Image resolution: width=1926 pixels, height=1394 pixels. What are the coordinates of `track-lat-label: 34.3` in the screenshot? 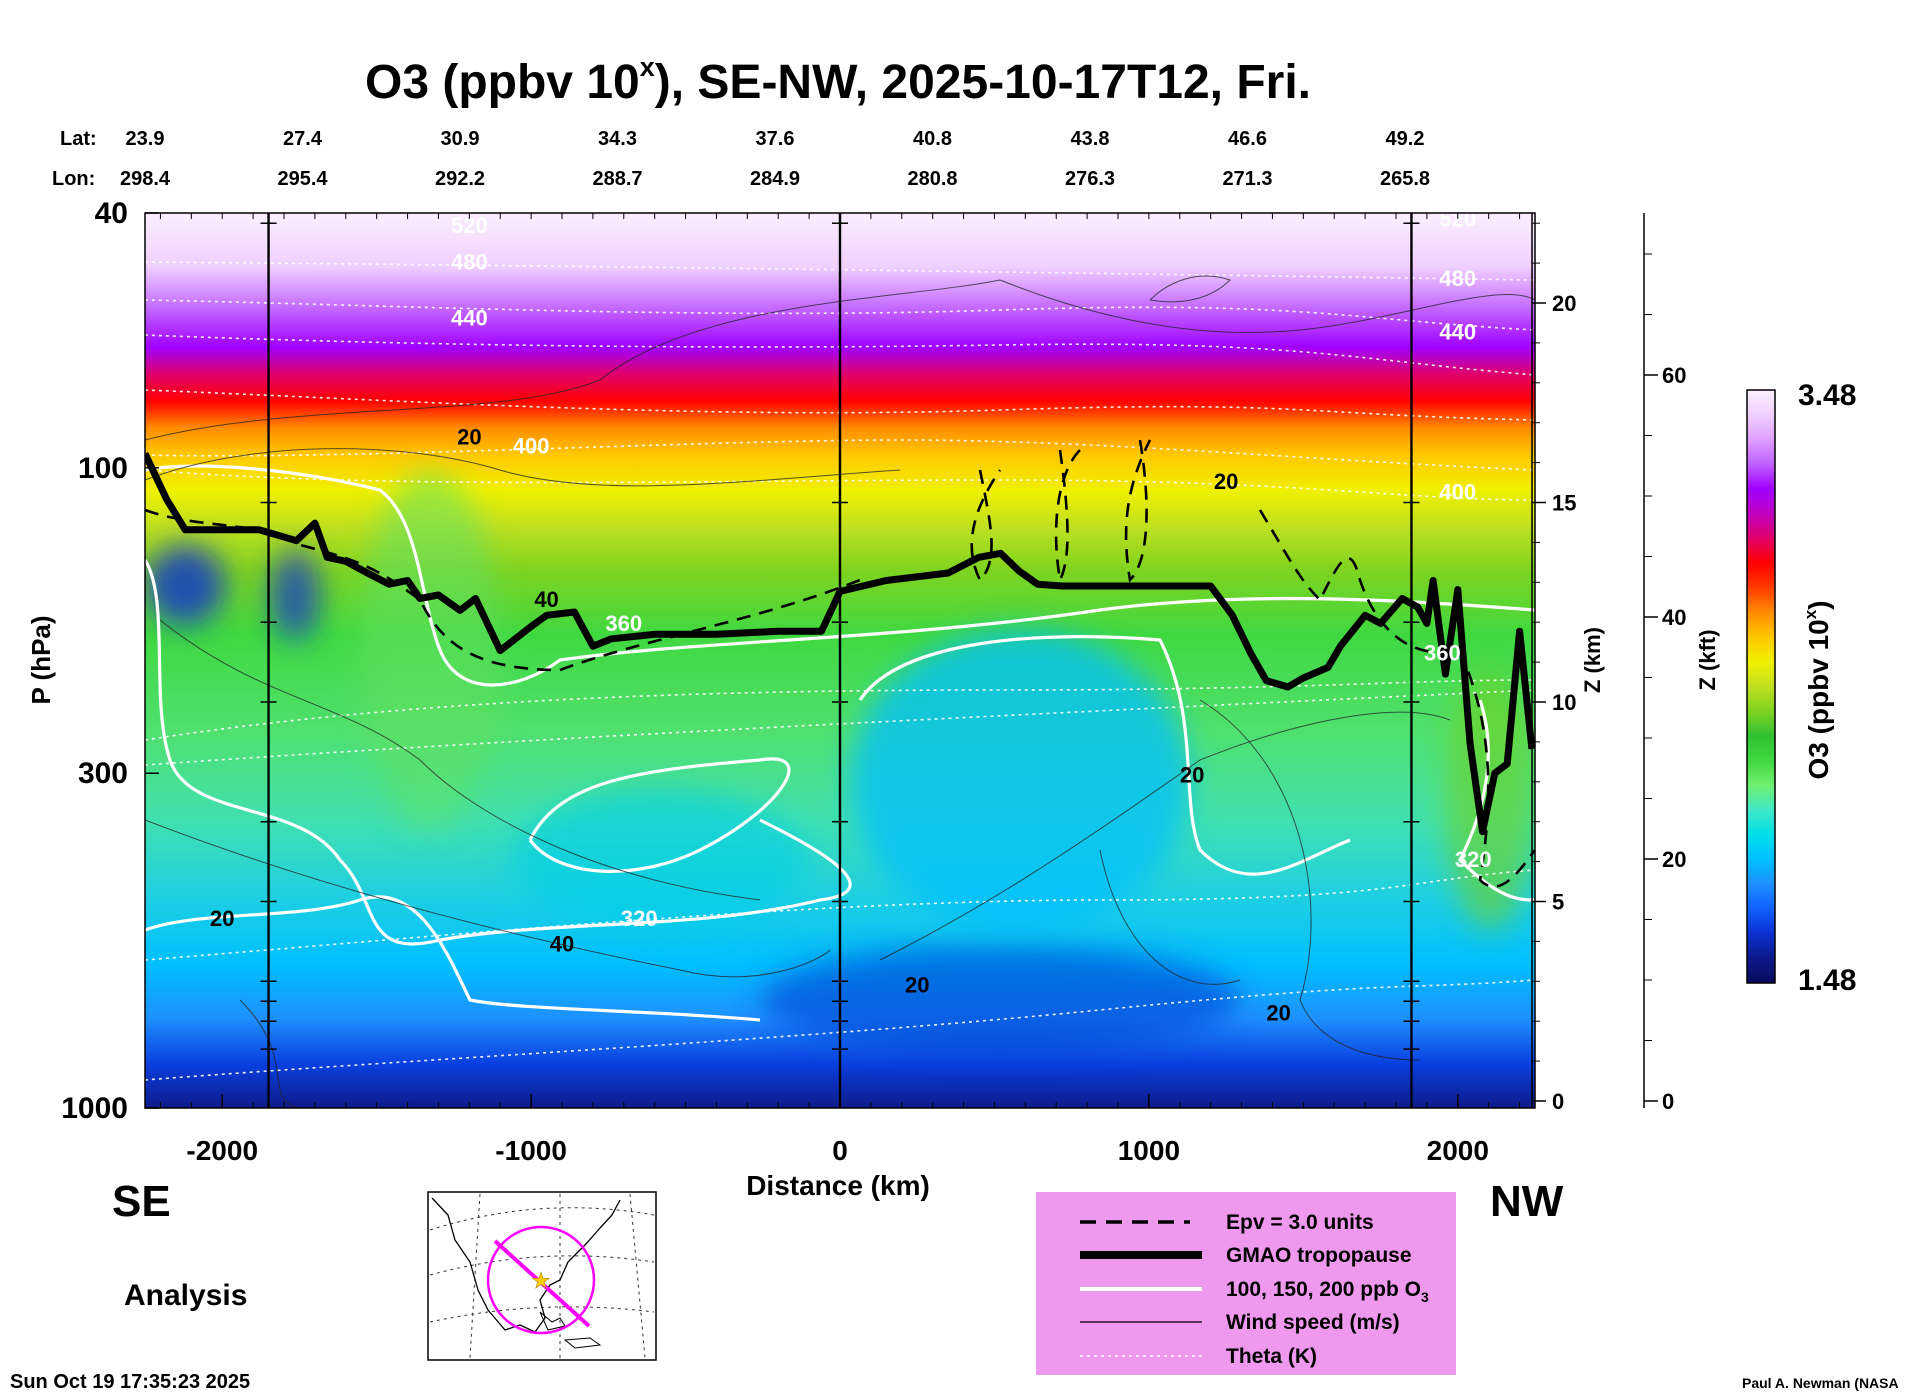 It's located at (617, 139).